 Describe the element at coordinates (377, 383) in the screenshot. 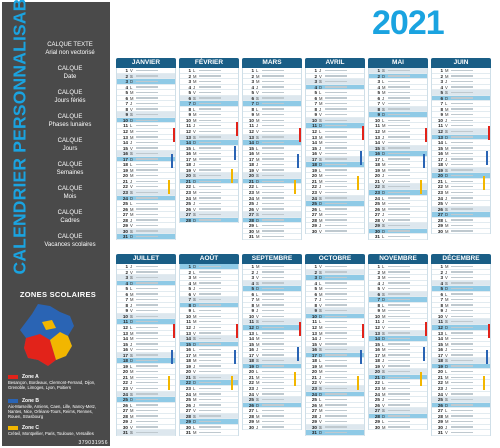

I see `day-number: 22` at that location.